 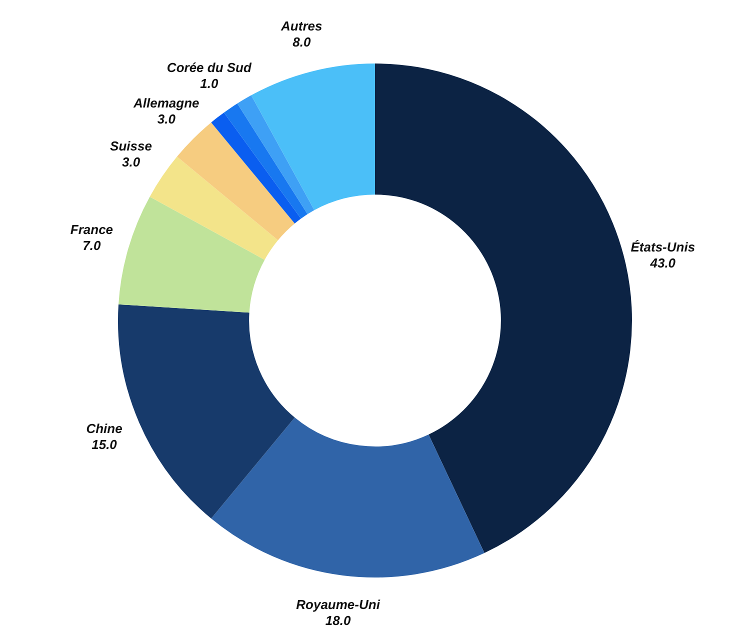 What do you see at coordinates (105, 444) in the screenshot?
I see `data-label: 15.0` at bounding box center [105, 444].